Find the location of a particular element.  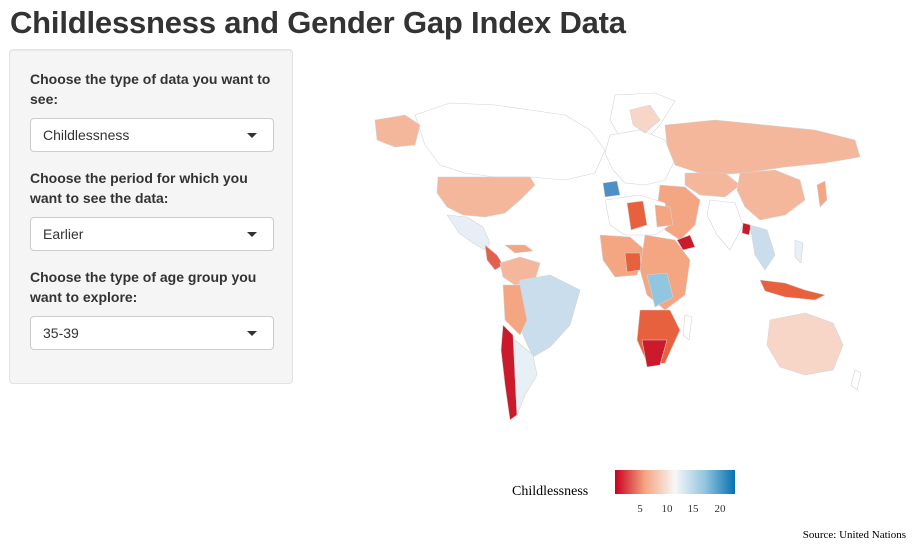

region-australia is located at coordinates (805, 344).